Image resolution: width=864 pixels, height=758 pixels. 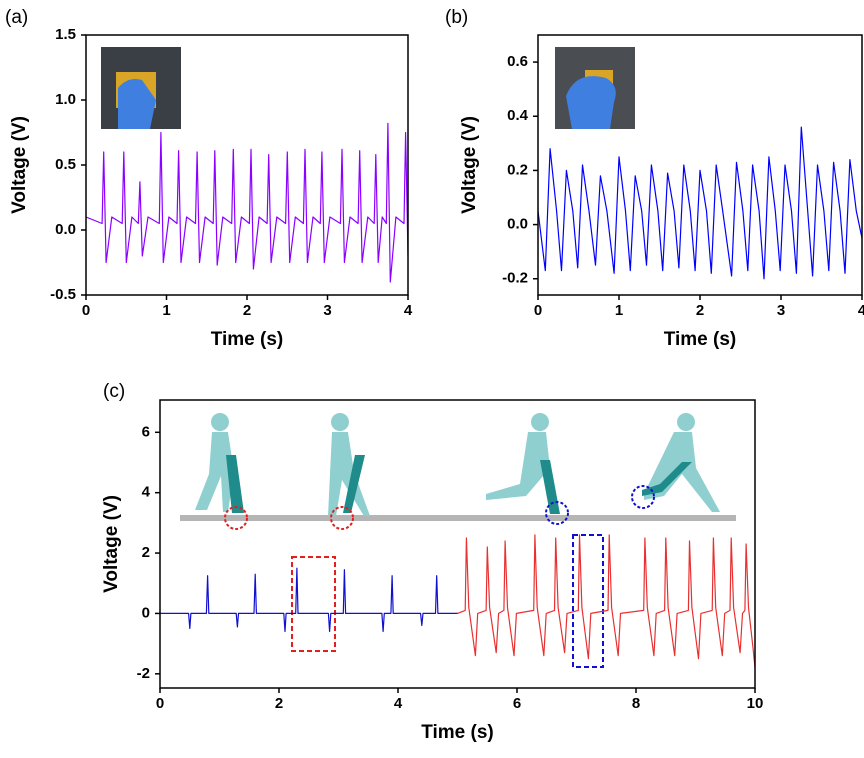 What do you see at coordinates (456, 17) in the screenshot?
I see `panel-label: (b)` at bounding box center [456, 17].